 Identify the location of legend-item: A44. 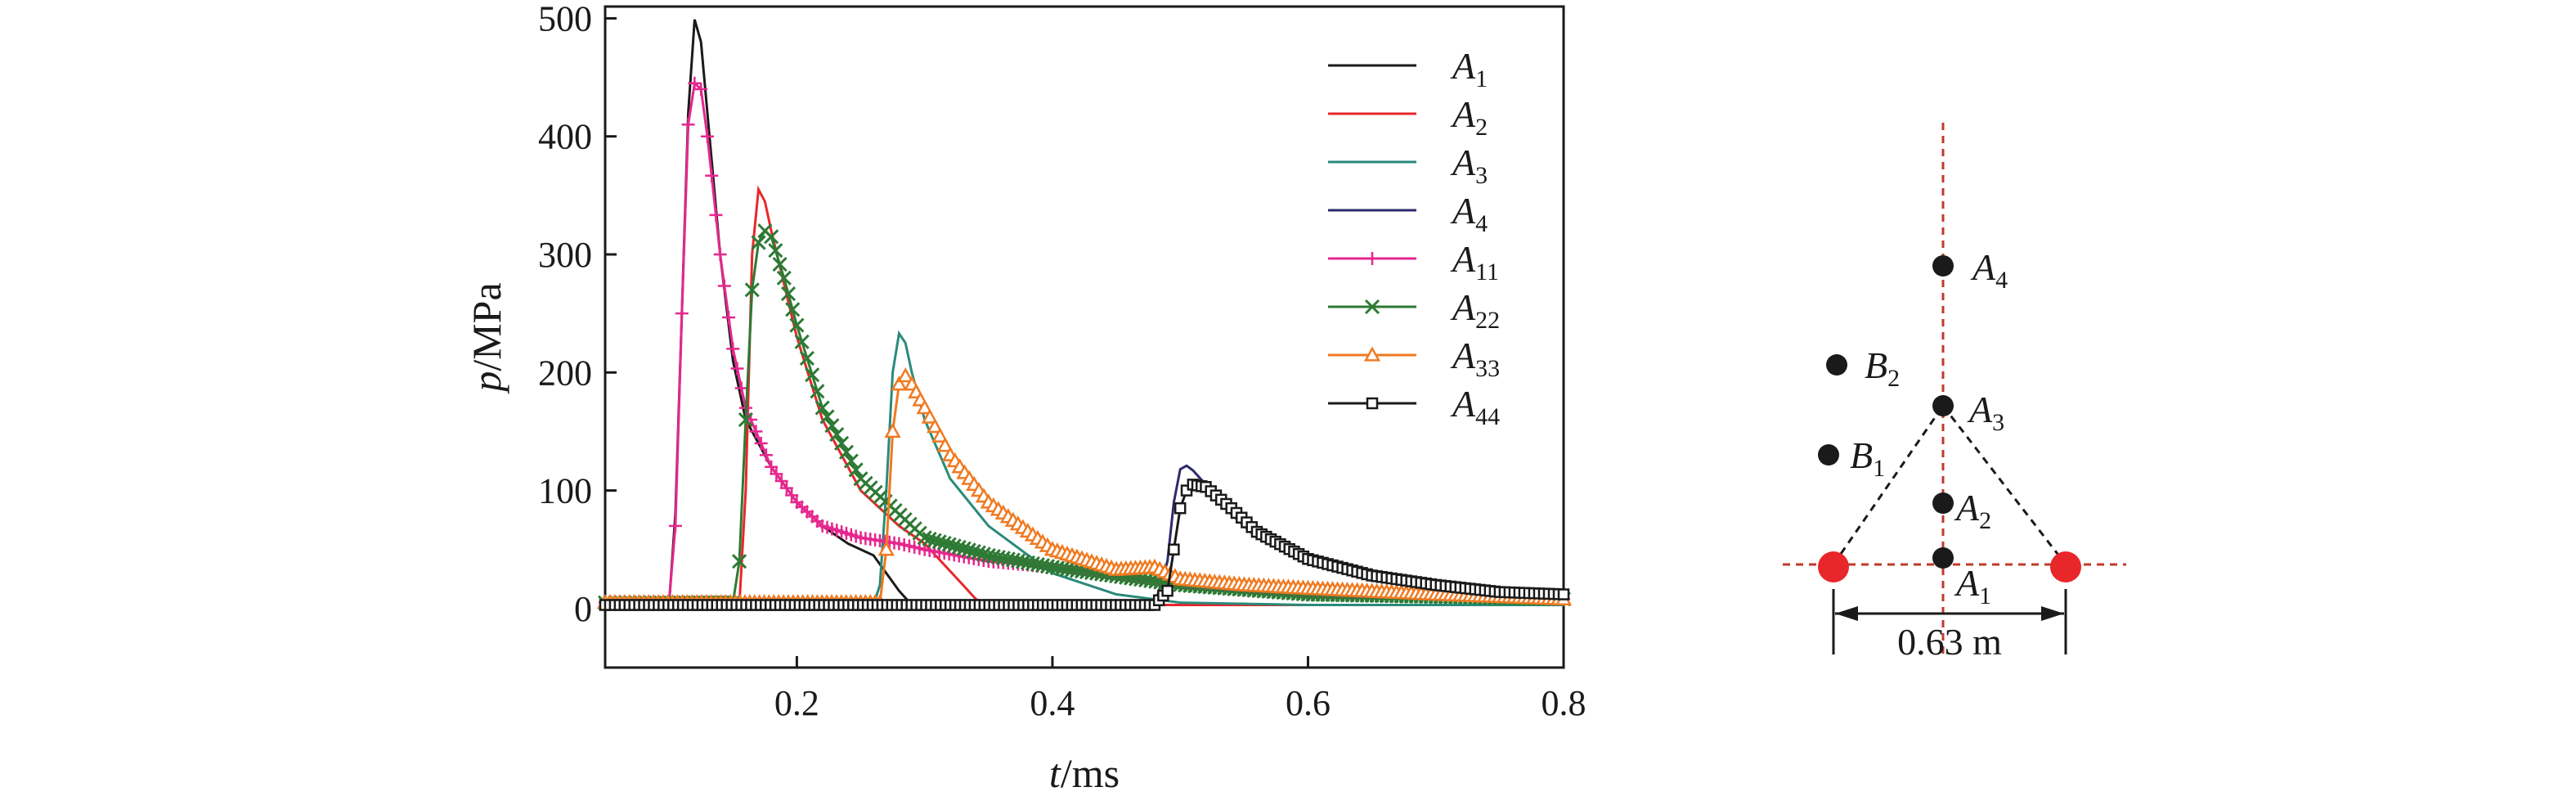
(1414, 406).